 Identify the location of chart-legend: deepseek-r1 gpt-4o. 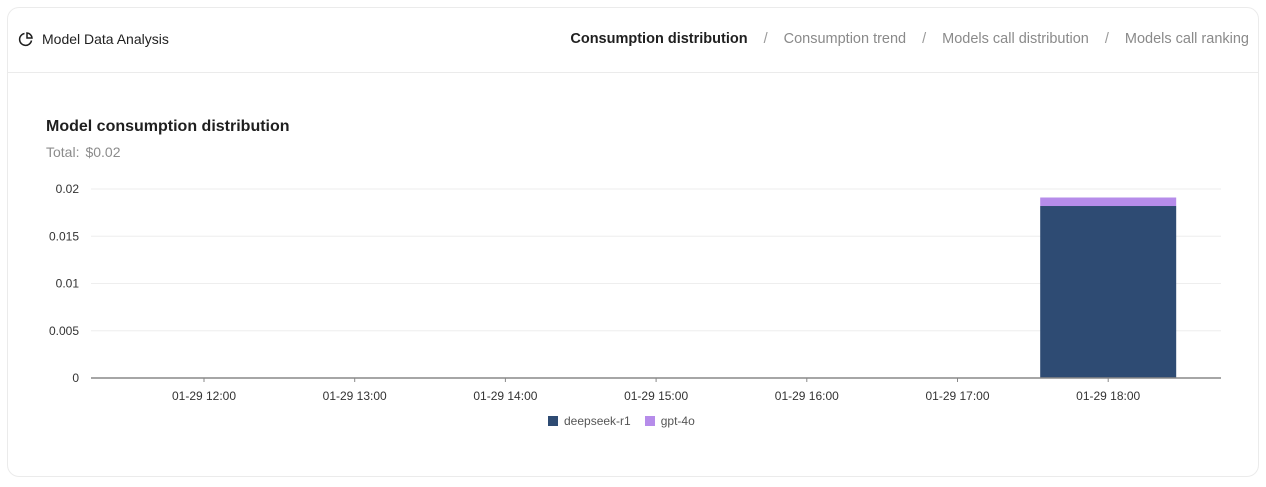
(621, 421).